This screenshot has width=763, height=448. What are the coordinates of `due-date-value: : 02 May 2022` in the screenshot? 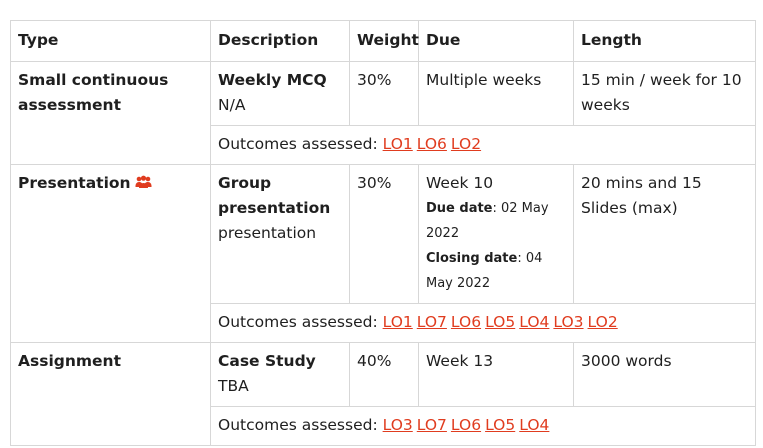 It's located at (487, 221).